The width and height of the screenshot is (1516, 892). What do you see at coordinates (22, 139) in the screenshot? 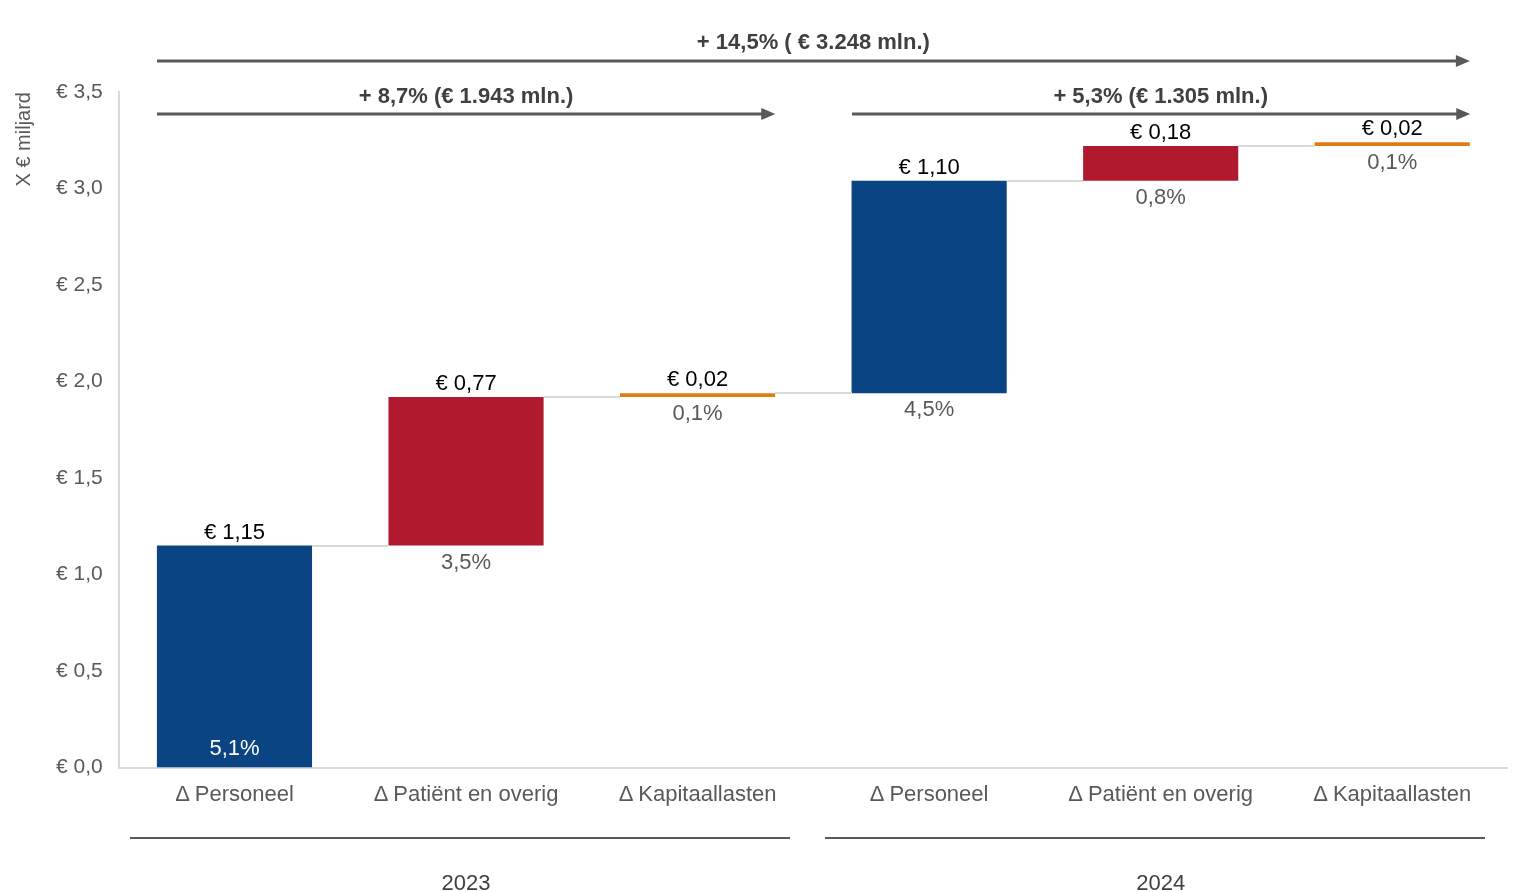
I see `y-axis-title: X € miljard` at bounding box center [22, 139].